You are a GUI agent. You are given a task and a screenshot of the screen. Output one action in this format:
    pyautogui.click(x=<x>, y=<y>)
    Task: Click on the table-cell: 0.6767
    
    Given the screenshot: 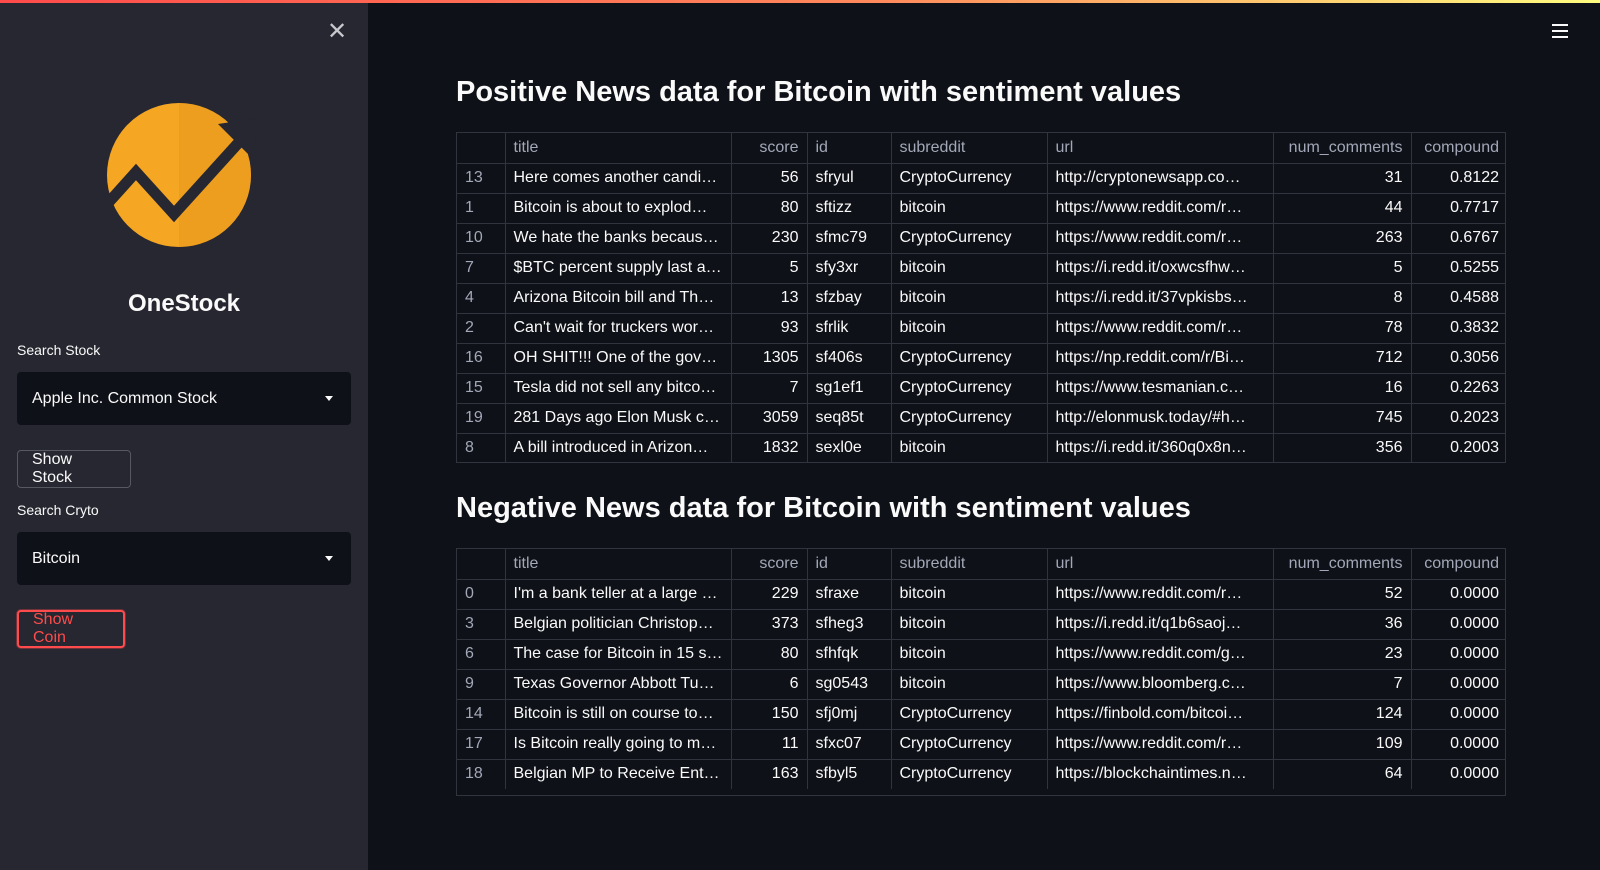 What is the action you would take?
    pyautogui.click(x=1458, y=238)
    